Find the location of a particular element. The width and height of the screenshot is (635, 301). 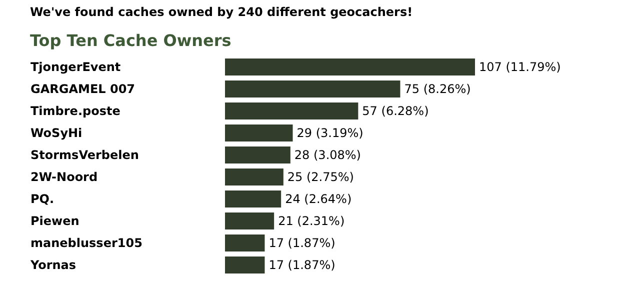

data-label: 57 (6.28%) is located at coordinates (395, 111).